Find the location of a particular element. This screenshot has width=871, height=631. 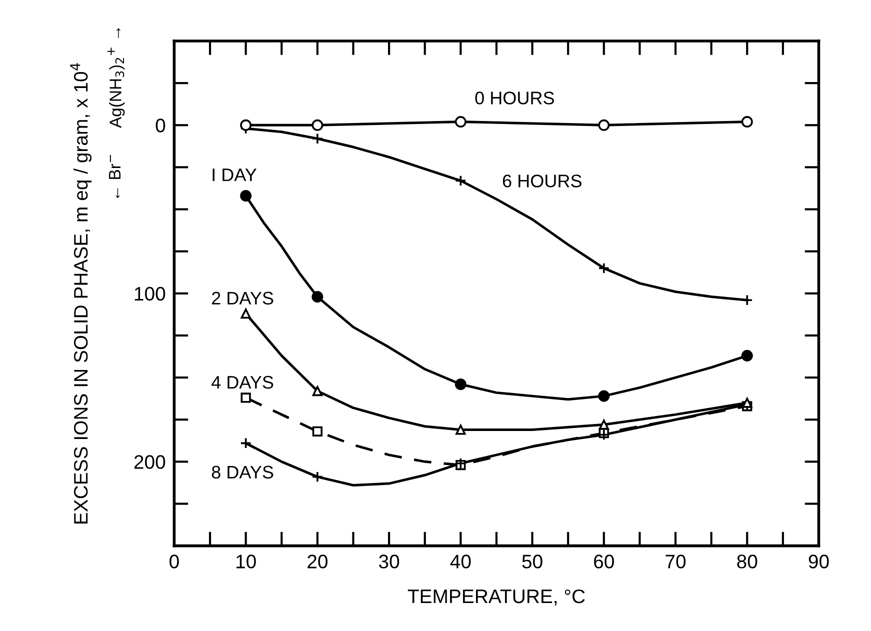

text: ← Br$^{−}$ is located at coordinates (114, 176).